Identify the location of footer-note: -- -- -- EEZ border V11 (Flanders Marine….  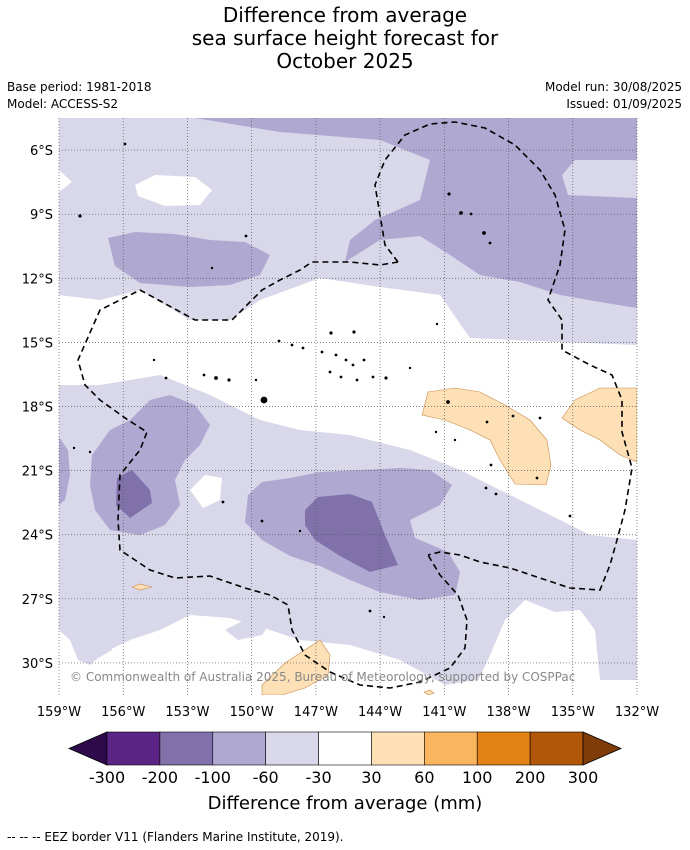
(175, 837).